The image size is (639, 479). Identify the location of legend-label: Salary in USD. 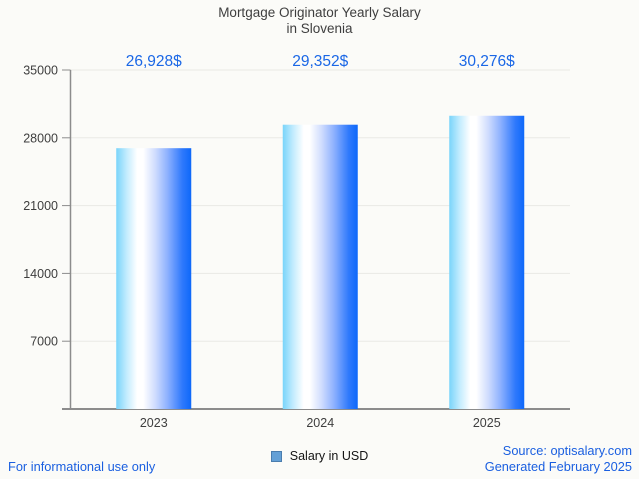
(329, 456).